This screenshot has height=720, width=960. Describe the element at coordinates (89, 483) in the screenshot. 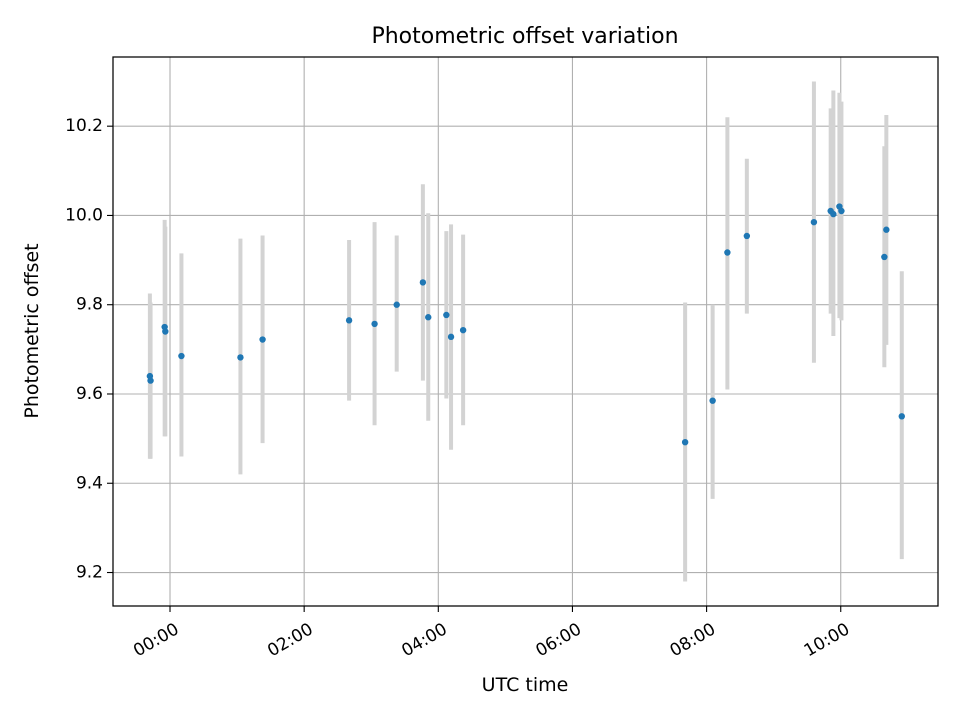

I see `y-tick-label: 9.4` at that location.